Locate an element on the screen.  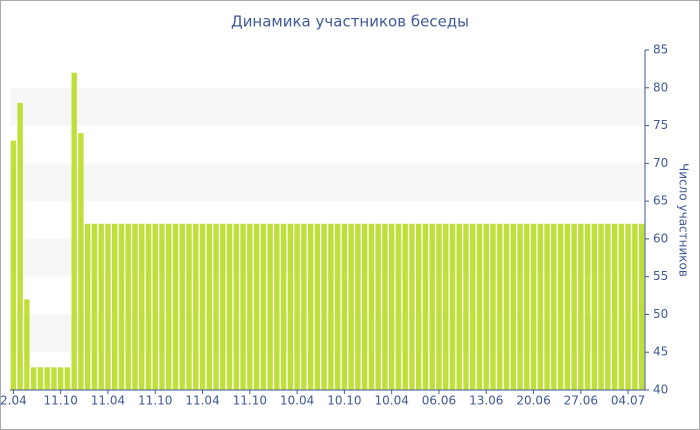
x-tick-label: 13.06 is located at coordinates (486, 401).